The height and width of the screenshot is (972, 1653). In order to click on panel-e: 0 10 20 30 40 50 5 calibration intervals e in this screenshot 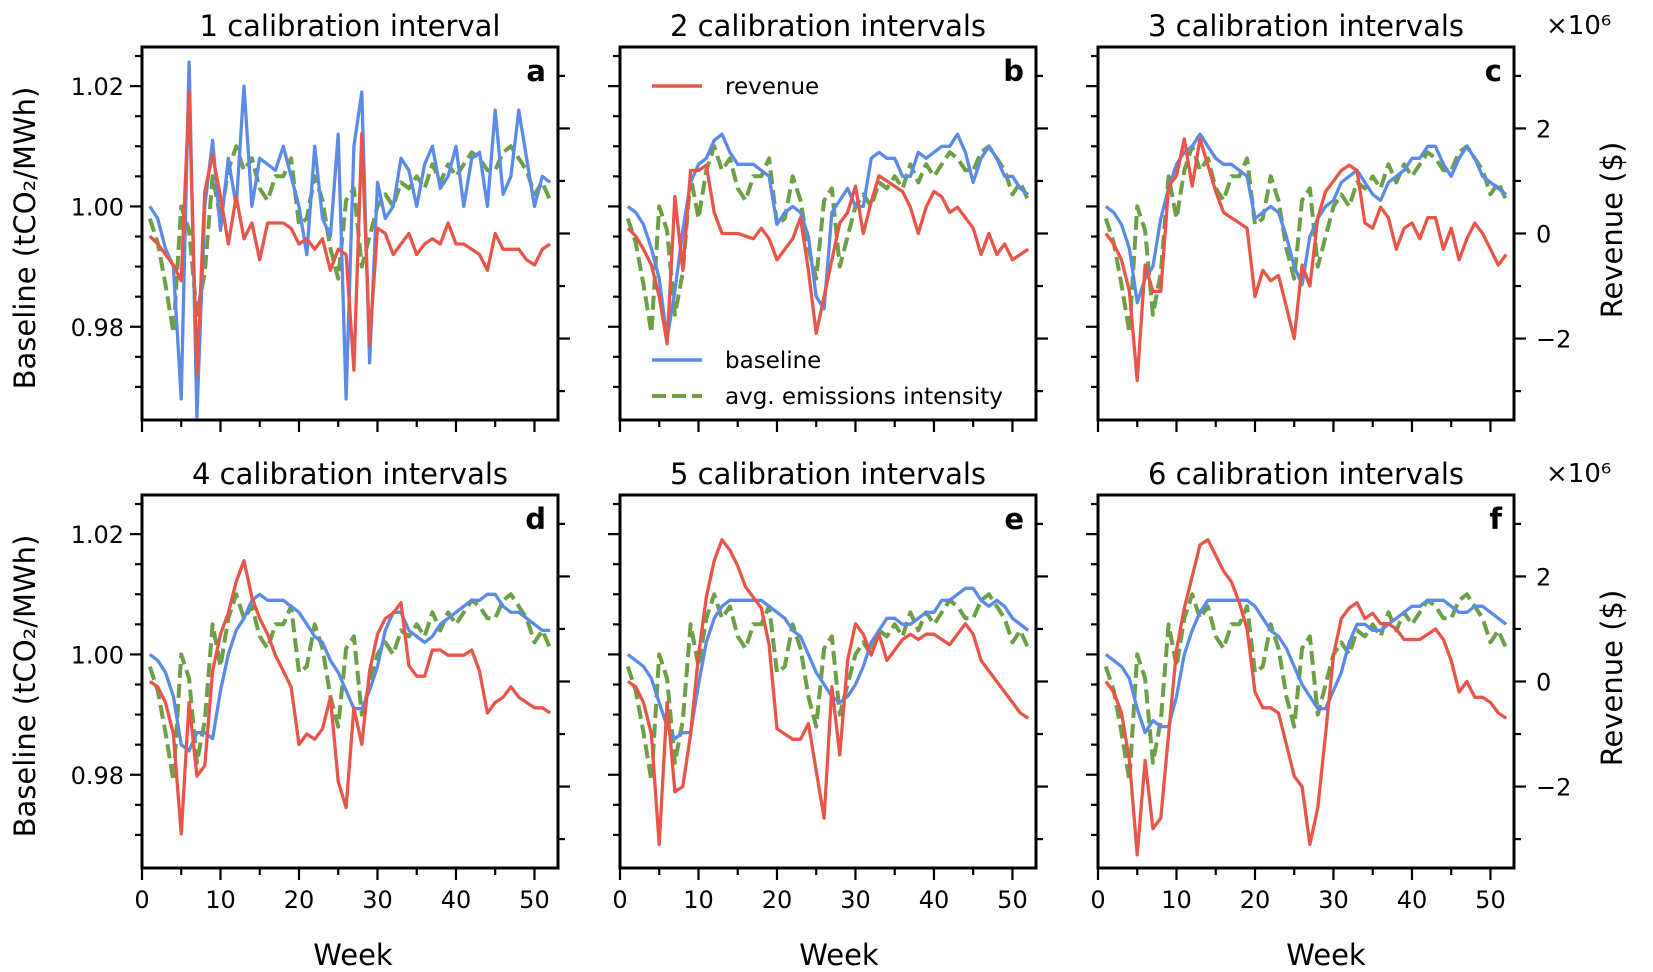, I will do `click(828, 685)`.